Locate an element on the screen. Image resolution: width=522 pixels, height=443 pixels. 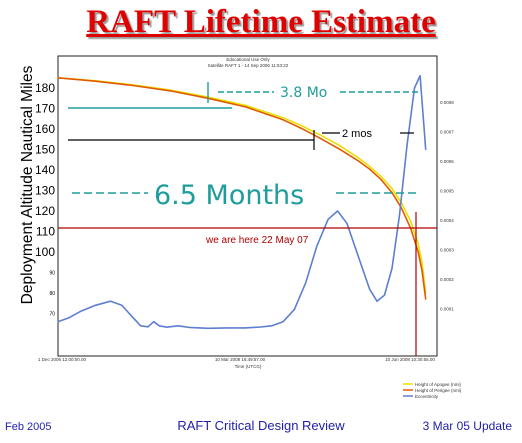
annotation-2mos-label: 2 mos is located at coordinates (357, 134).